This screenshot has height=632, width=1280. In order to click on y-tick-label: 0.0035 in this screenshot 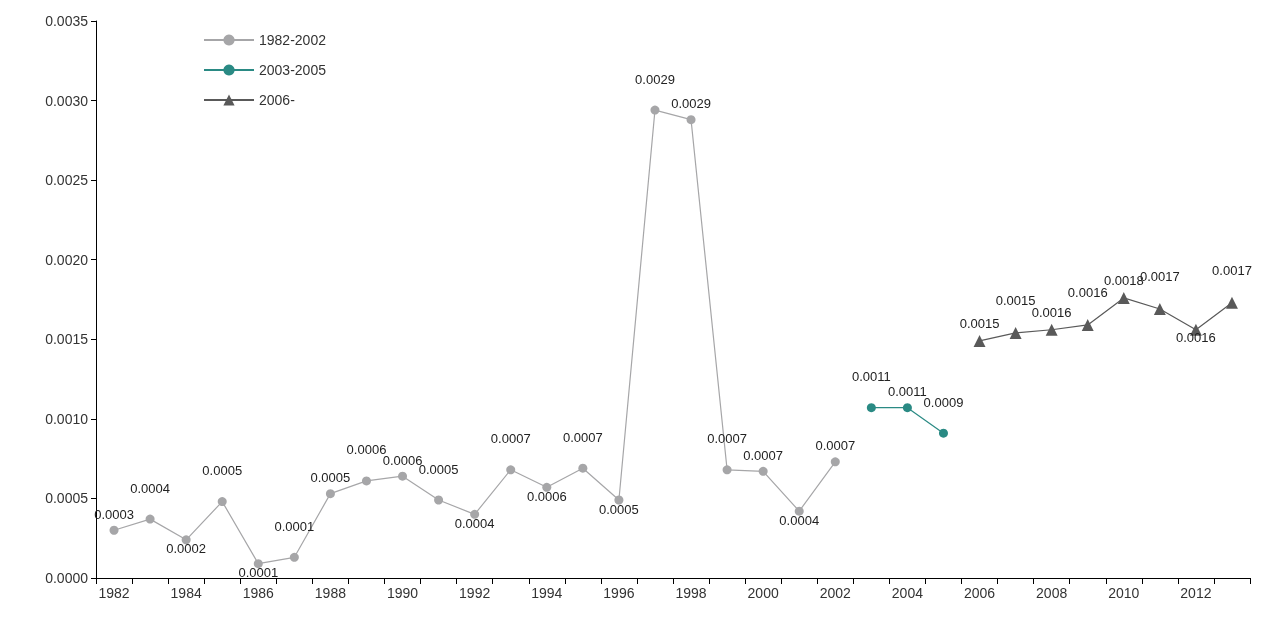, I will do `click(67, 21)`.